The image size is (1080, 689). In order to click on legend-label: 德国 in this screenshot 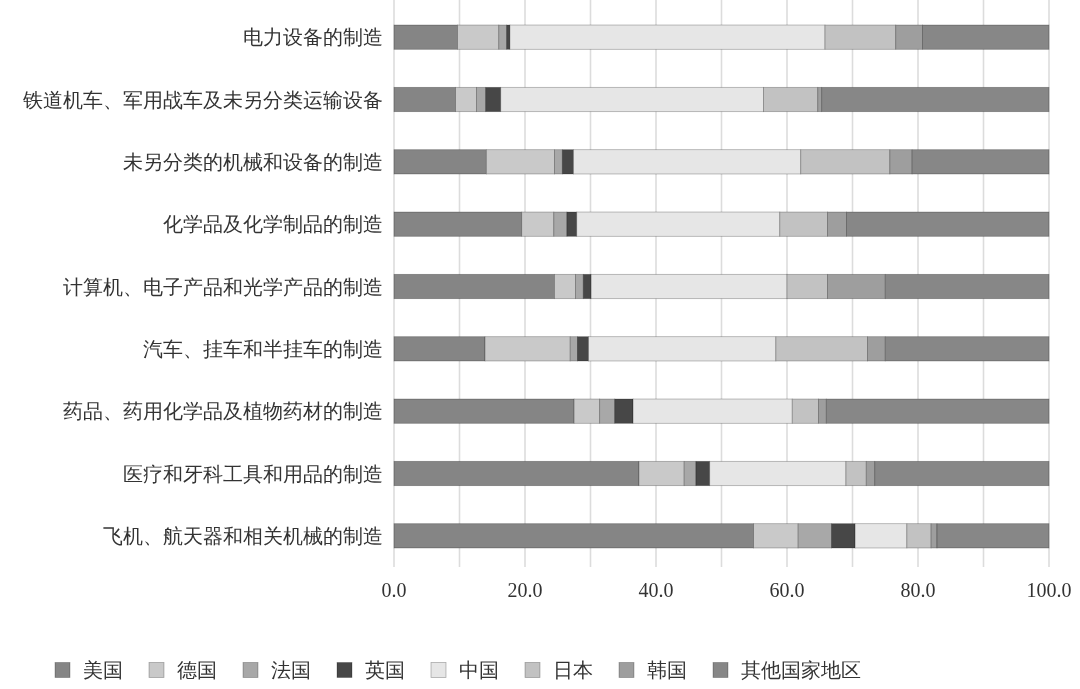, I will do `click(197, 670)`.